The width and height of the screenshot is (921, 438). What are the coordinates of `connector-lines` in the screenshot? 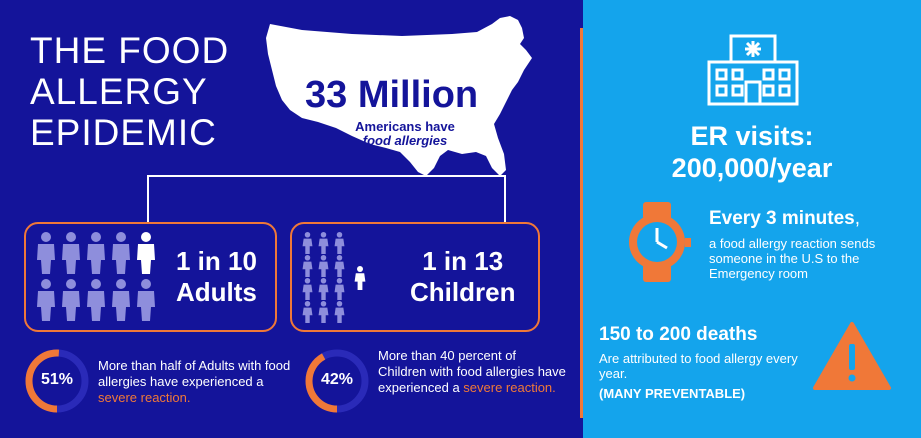 It's located at (326, 198).